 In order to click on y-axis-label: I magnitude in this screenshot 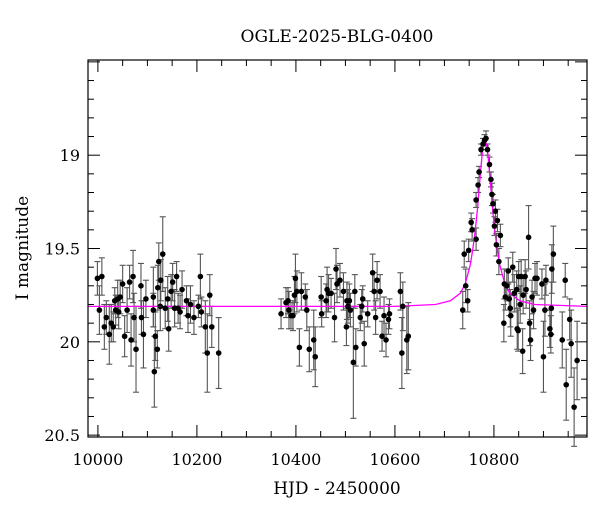, I will do `click(23, 248)`.